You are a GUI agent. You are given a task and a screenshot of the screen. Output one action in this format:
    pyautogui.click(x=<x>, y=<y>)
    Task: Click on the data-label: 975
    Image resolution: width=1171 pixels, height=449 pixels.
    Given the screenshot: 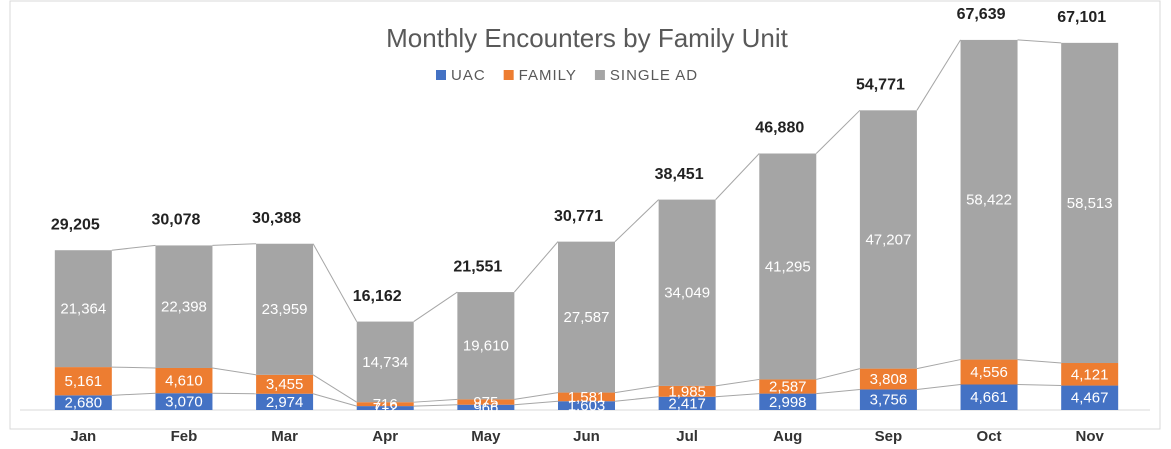 What is the action you would take?
    pyautogui.click(x=485, y=402)
    